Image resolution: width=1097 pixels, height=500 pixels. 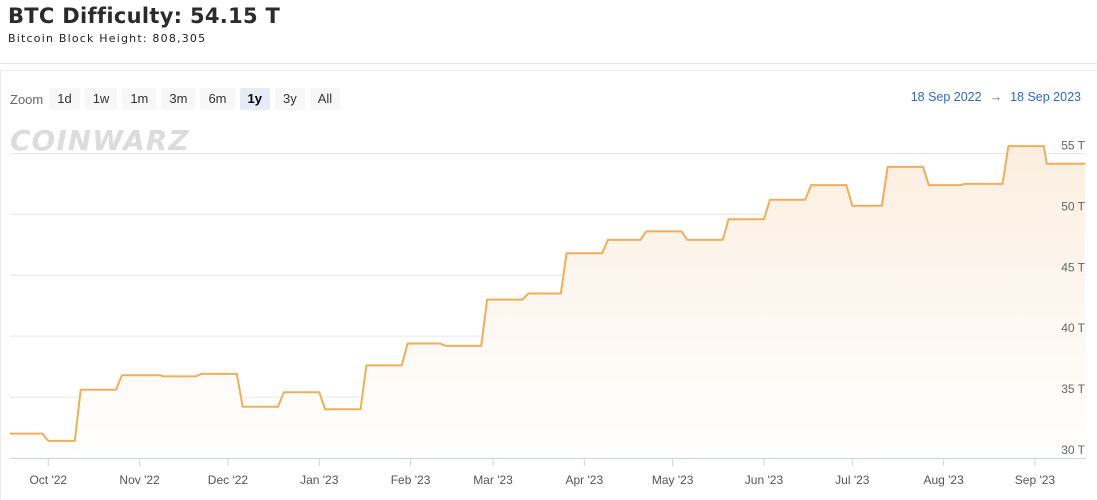 What do you see at coordinates (1073, 297) in the screenshot?
I see `y-axis-labels: 30 T 35 T 40 T 45 T 50 T 55 T` at bounding box center [1073, 297].